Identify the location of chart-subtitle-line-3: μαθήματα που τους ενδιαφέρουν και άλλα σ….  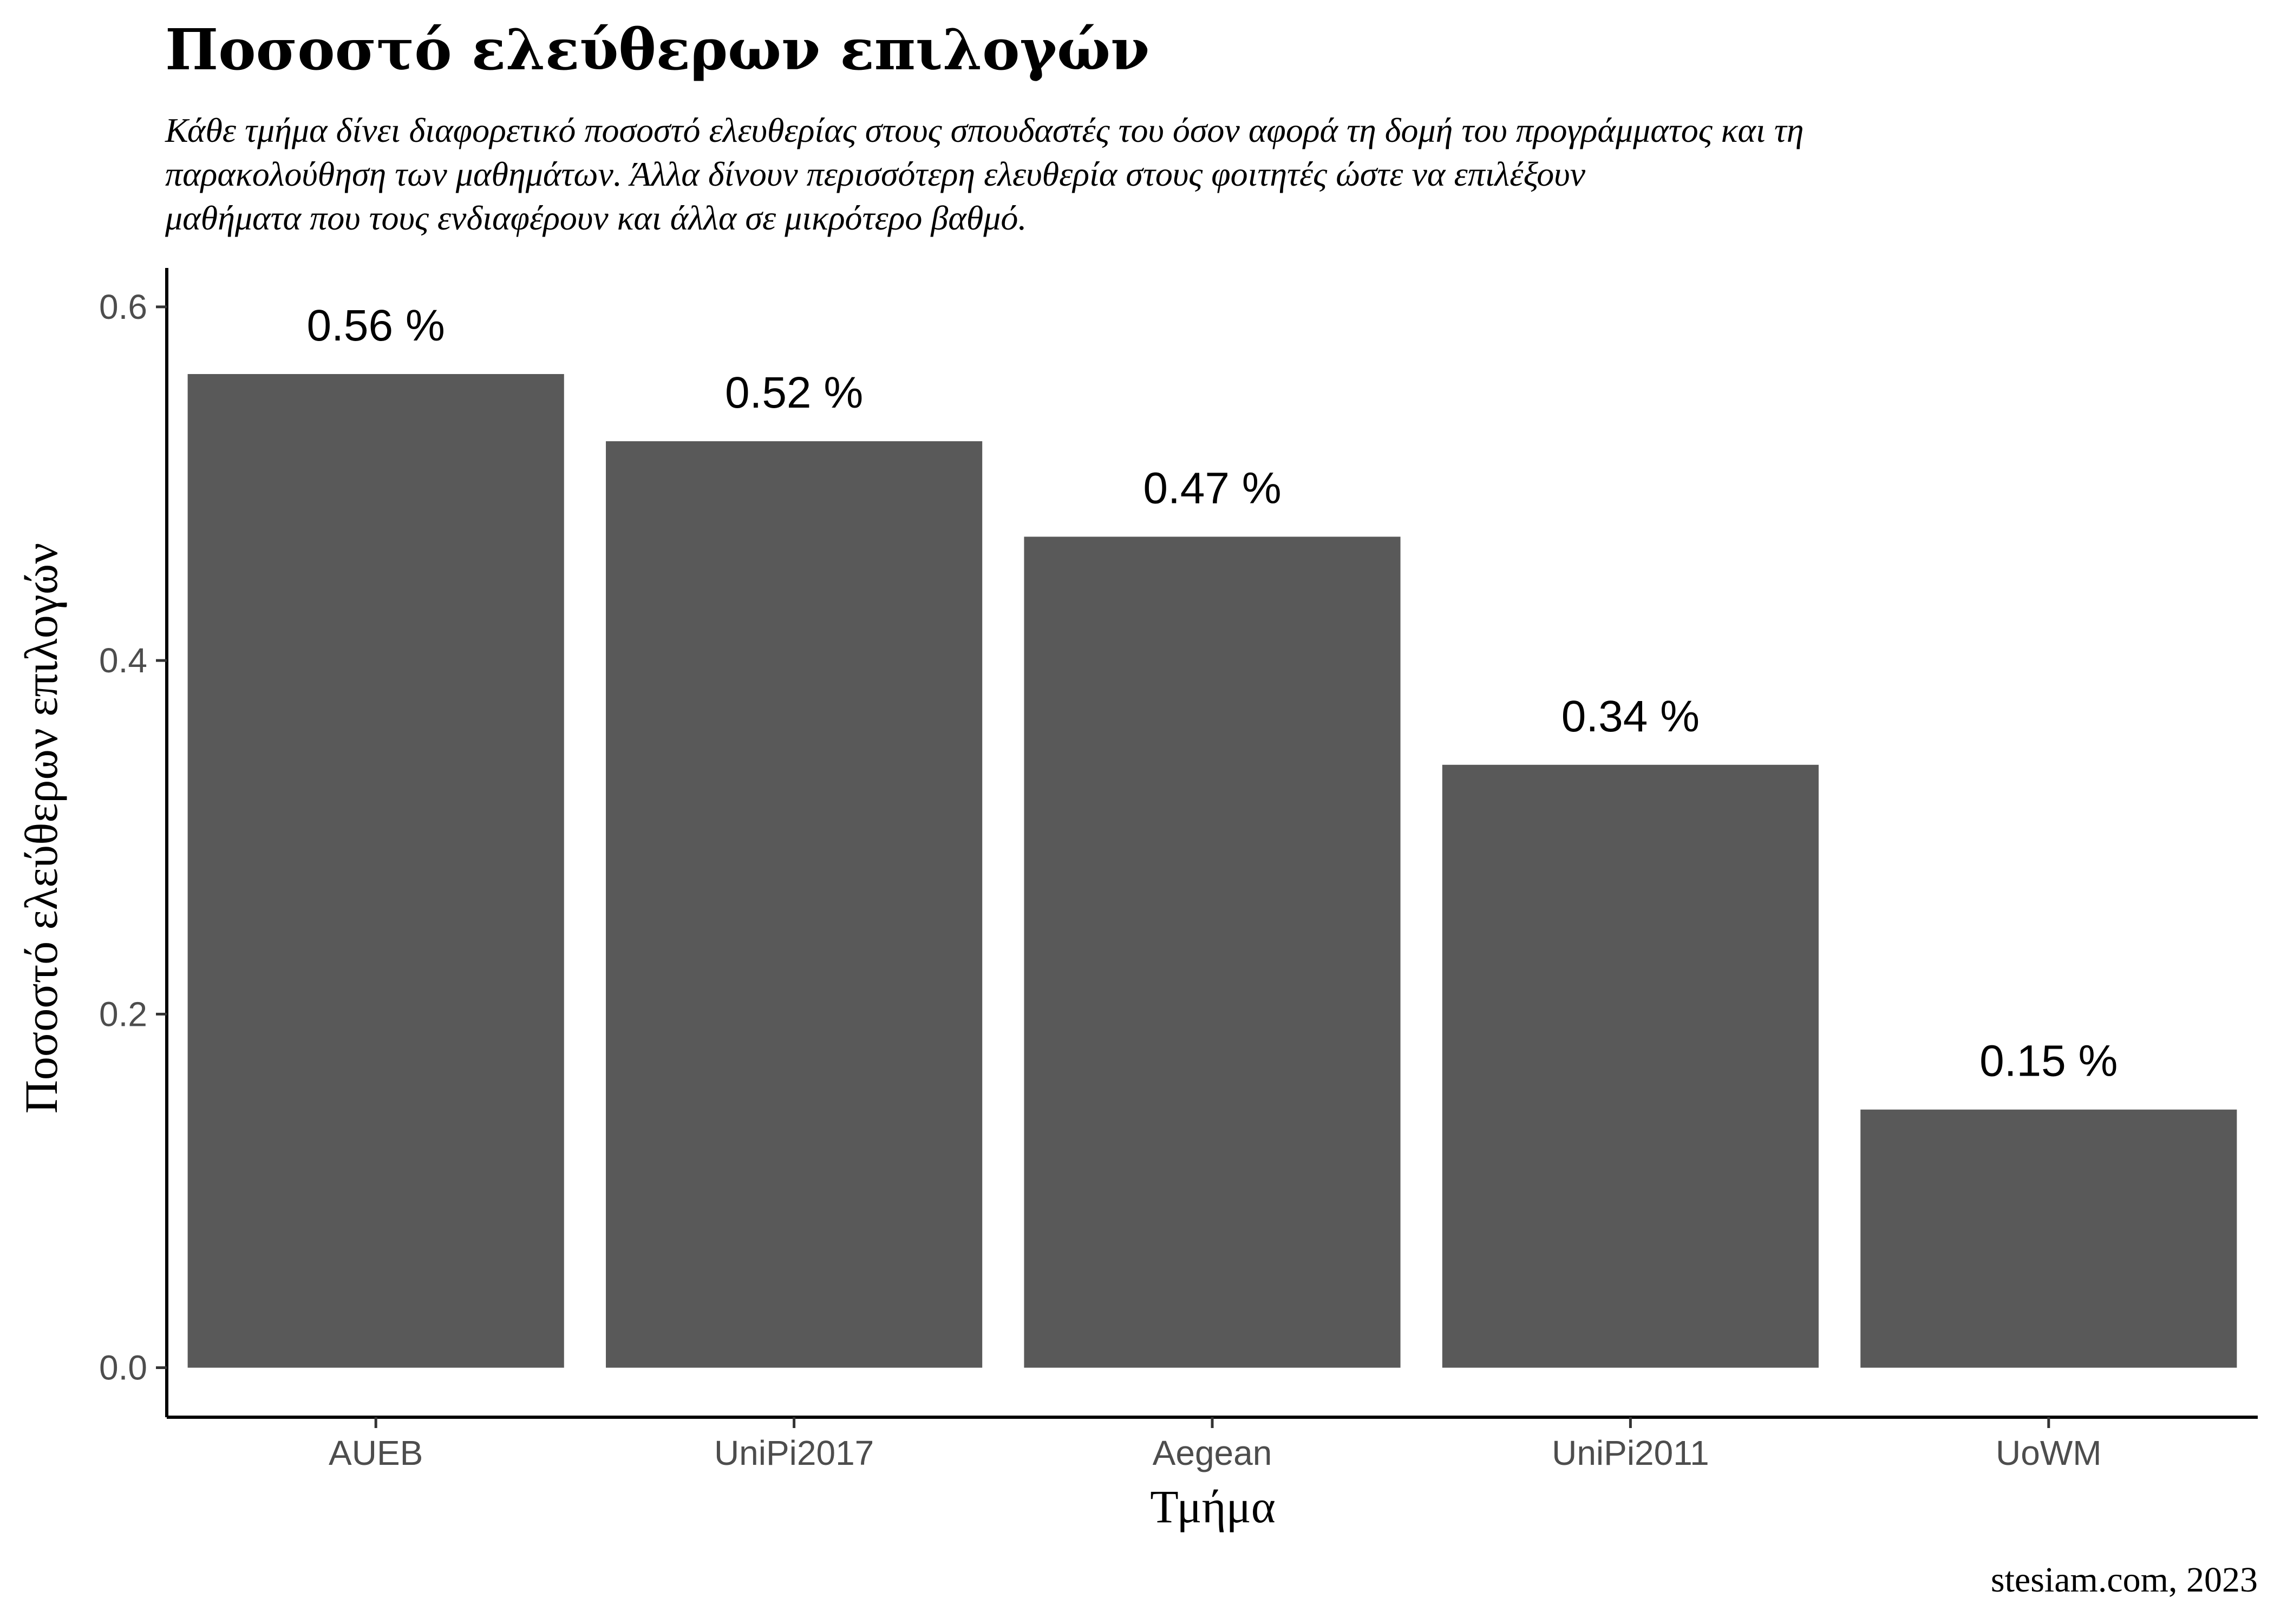
(596, 218).